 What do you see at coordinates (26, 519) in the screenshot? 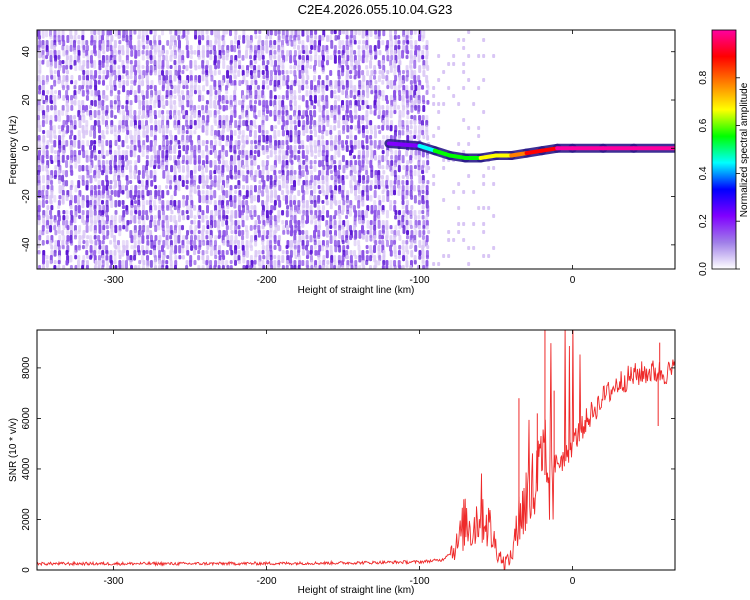
I see `y-tick-label: 2000` at bounding box center [26, 519].